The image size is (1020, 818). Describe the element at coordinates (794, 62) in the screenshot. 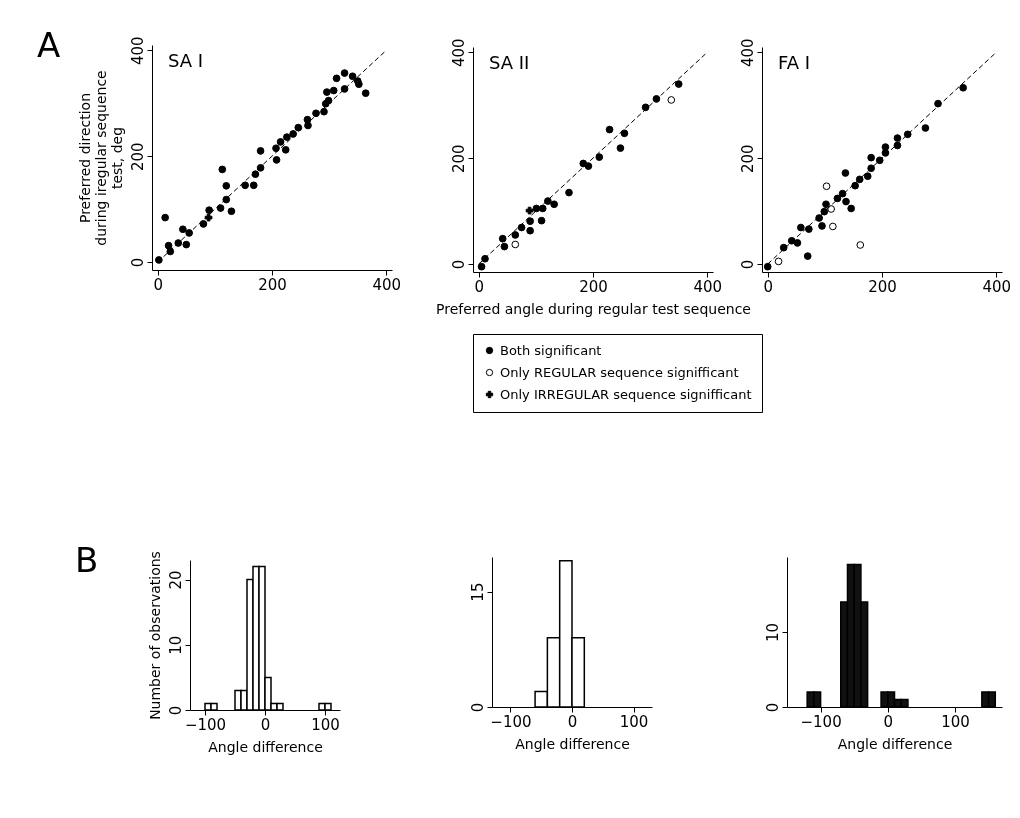

I see `chart-title: FA I` at that location.